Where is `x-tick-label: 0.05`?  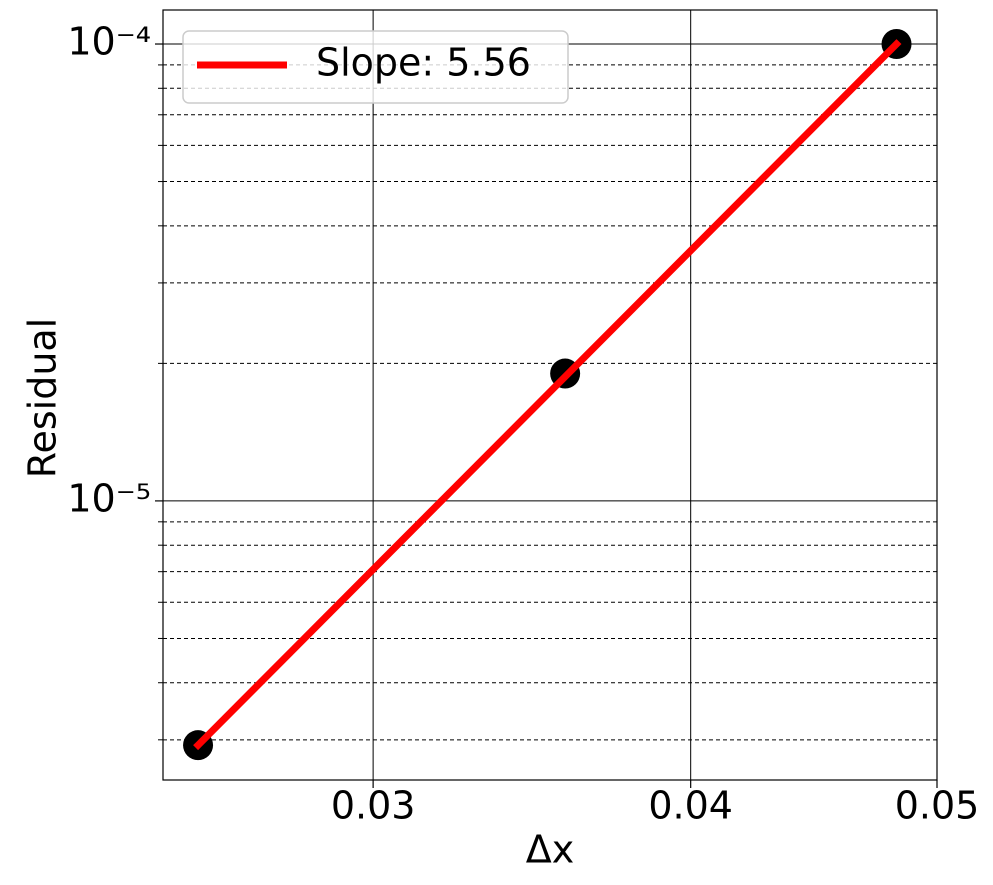 x-tick-label: 0.05 is located at coordinates (937, 806).